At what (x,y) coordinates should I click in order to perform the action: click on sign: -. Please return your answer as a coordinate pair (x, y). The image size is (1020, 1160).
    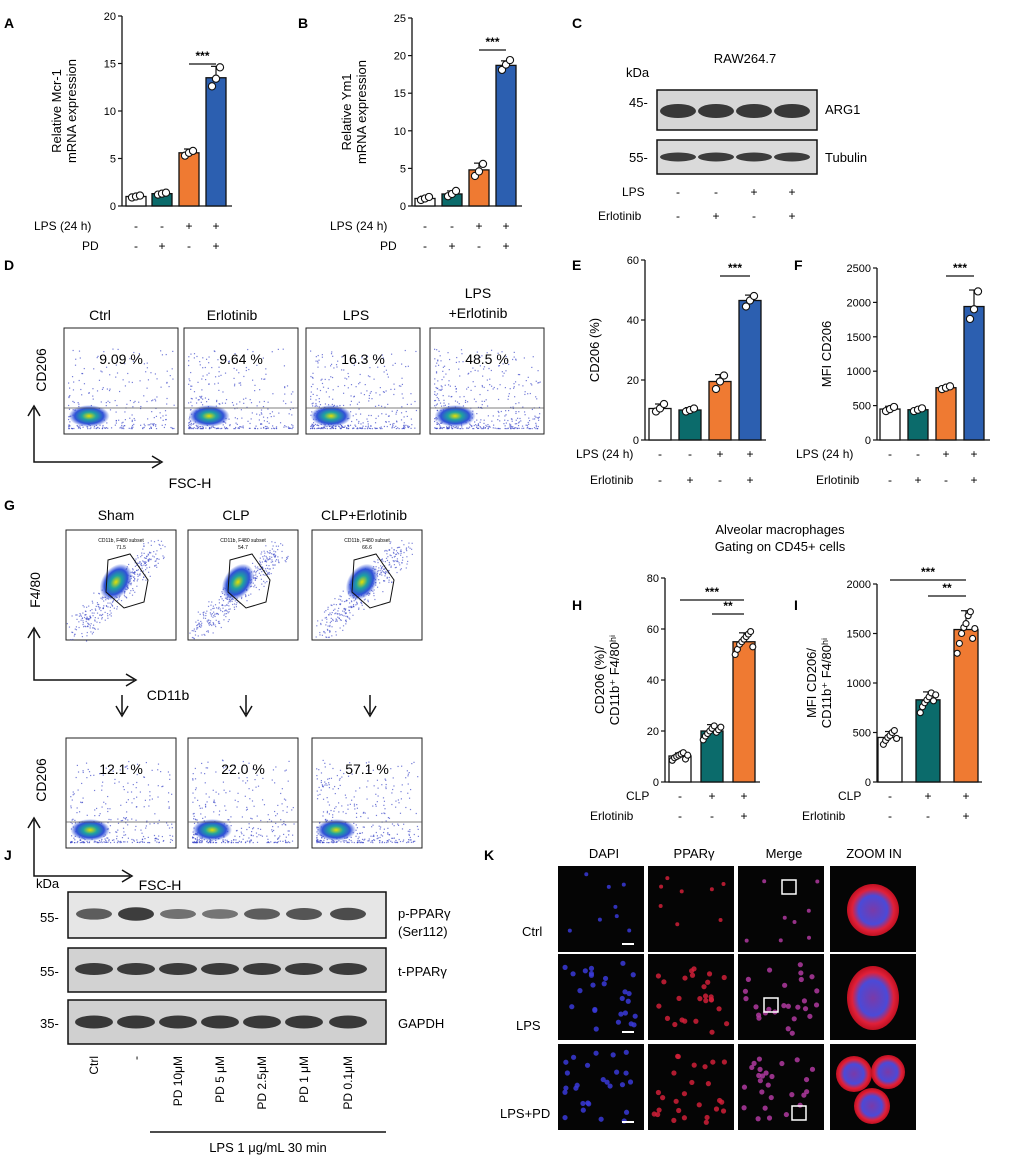
    Looking at the image, I should click on (946, 480).